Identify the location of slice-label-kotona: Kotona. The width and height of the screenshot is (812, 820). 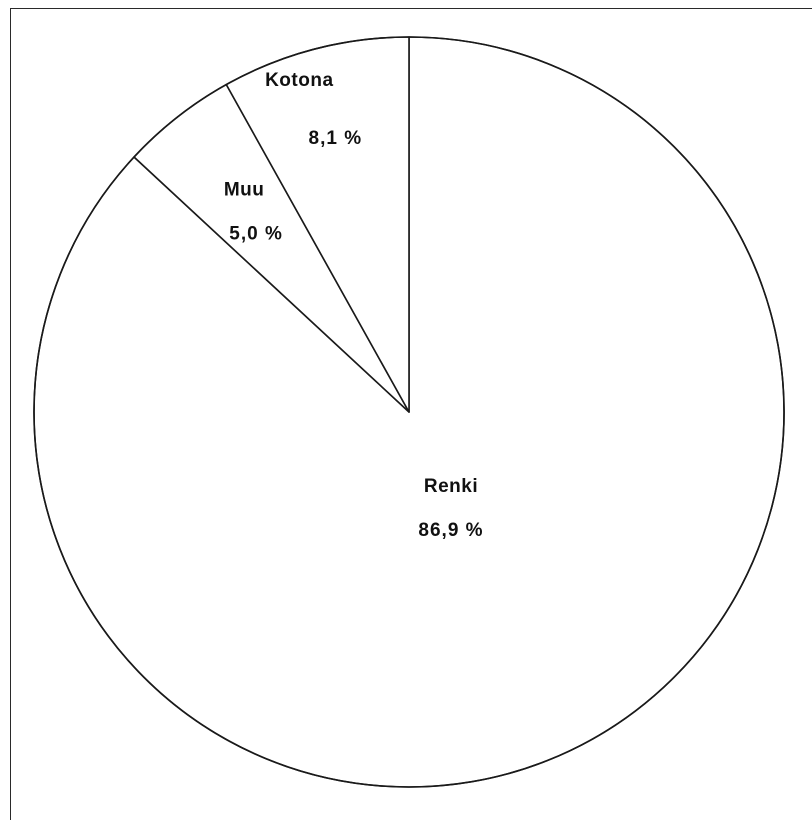
(299, 80).